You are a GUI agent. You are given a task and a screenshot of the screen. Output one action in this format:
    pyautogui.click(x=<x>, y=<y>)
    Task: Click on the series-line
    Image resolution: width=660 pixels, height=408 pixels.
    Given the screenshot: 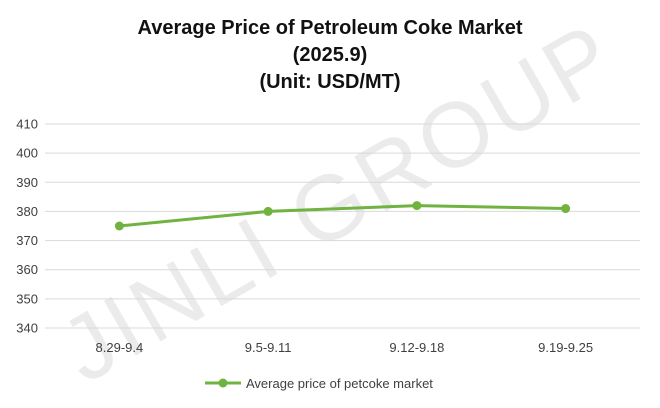 What is the action you would take?
    pyautogui.click(x=342, y=216)
    